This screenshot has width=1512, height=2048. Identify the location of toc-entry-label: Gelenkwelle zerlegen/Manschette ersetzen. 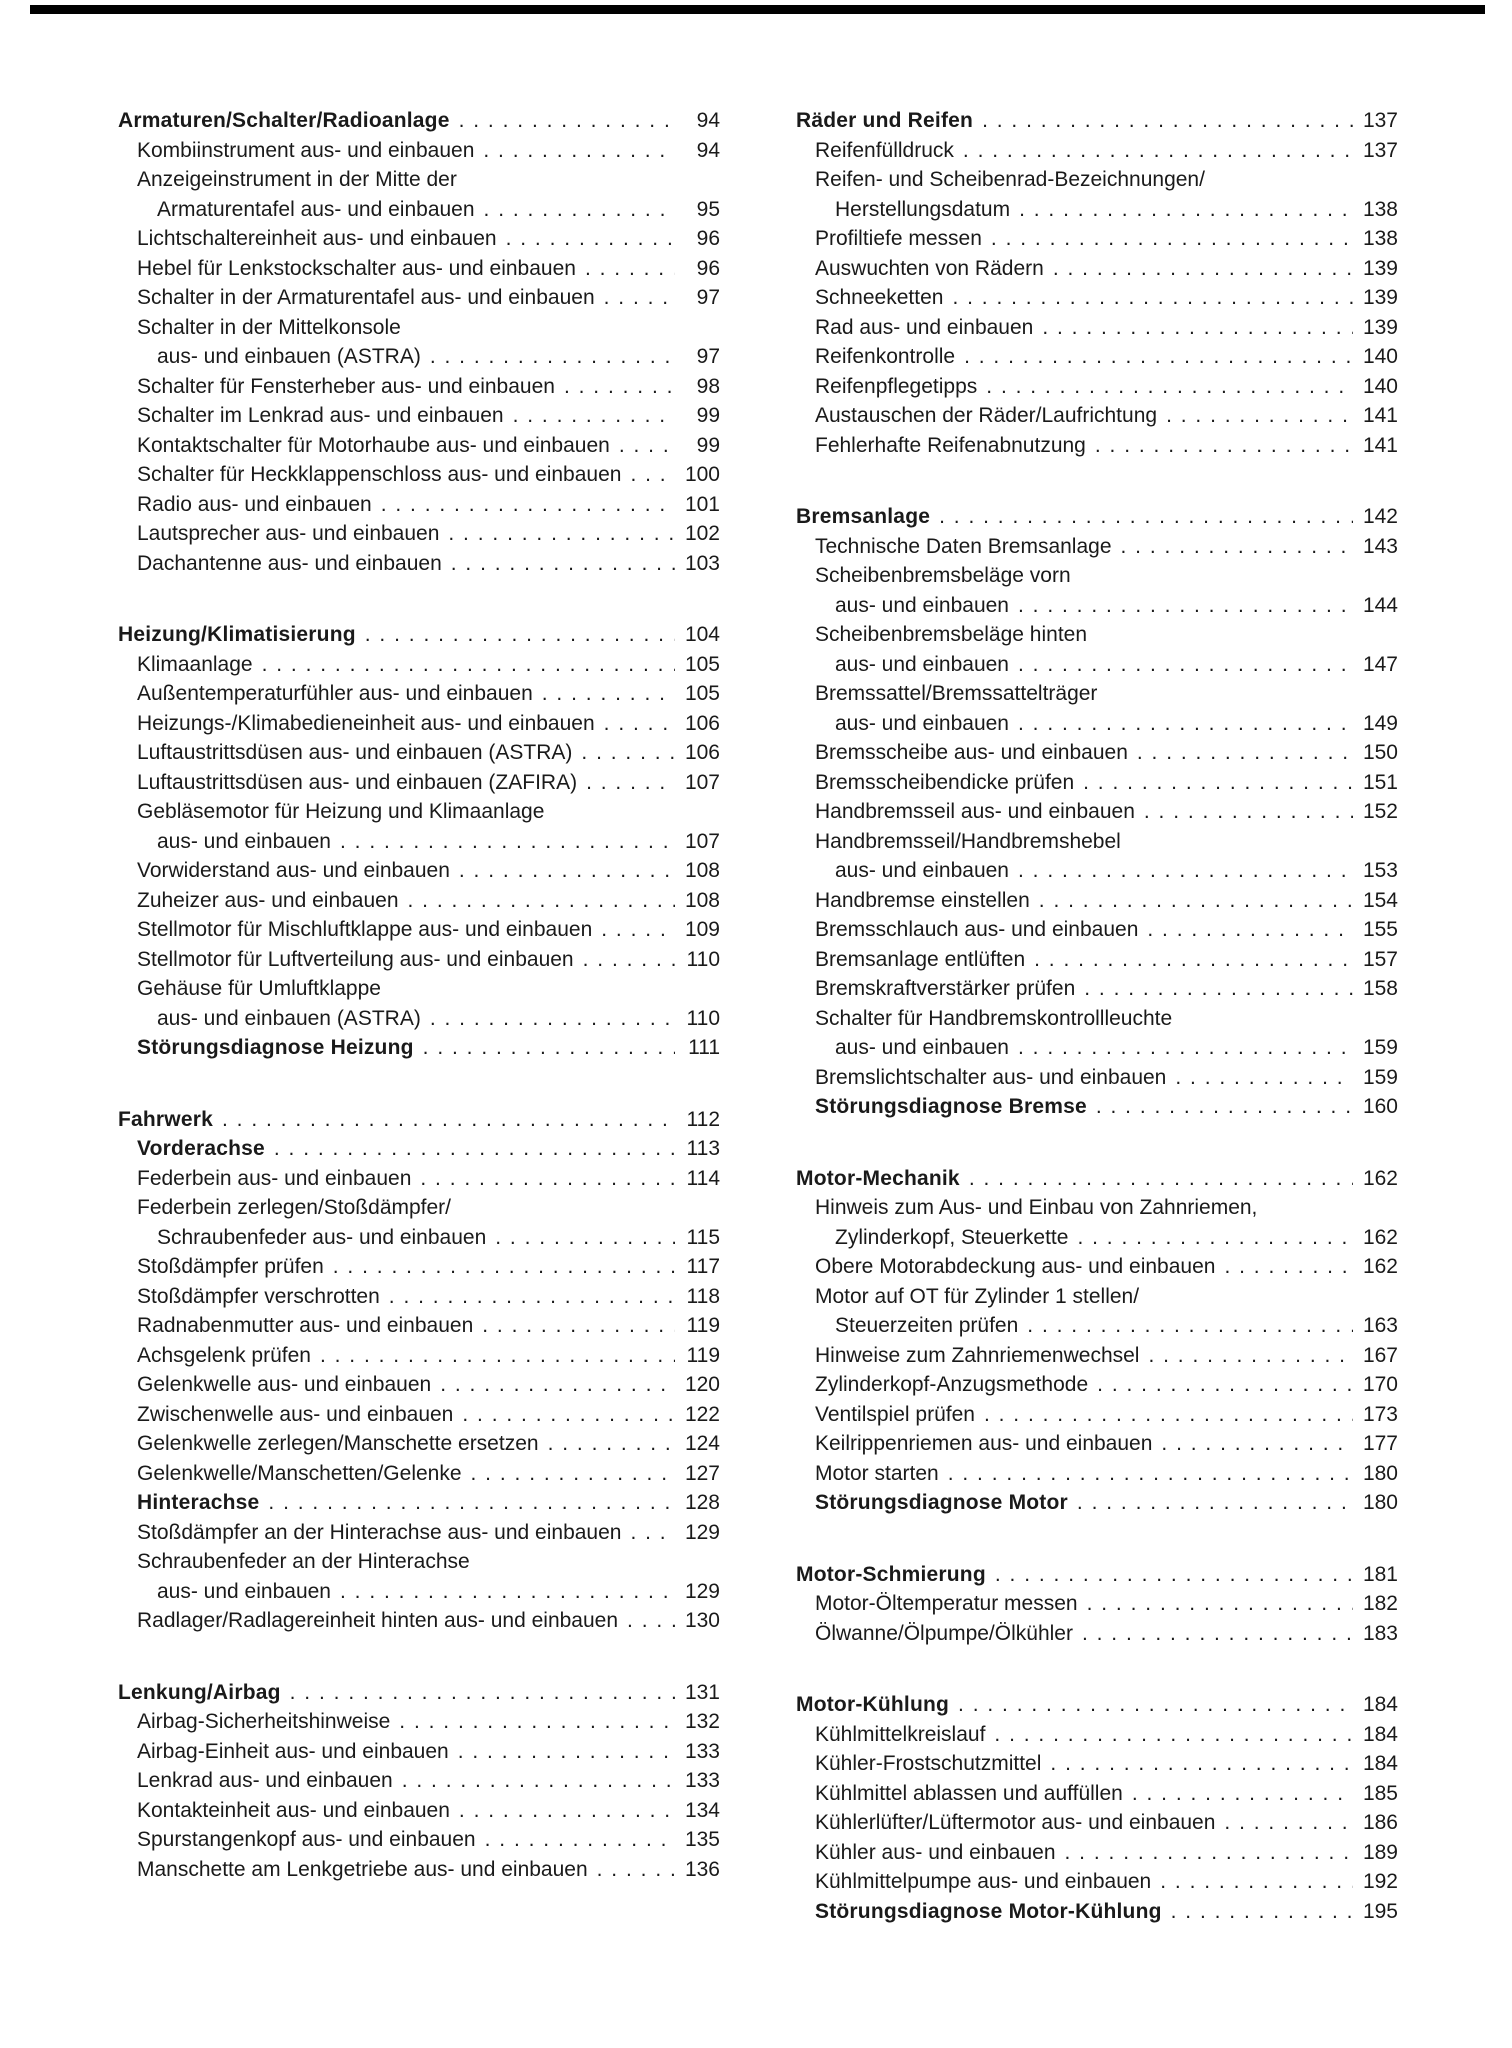
(338, 1443).